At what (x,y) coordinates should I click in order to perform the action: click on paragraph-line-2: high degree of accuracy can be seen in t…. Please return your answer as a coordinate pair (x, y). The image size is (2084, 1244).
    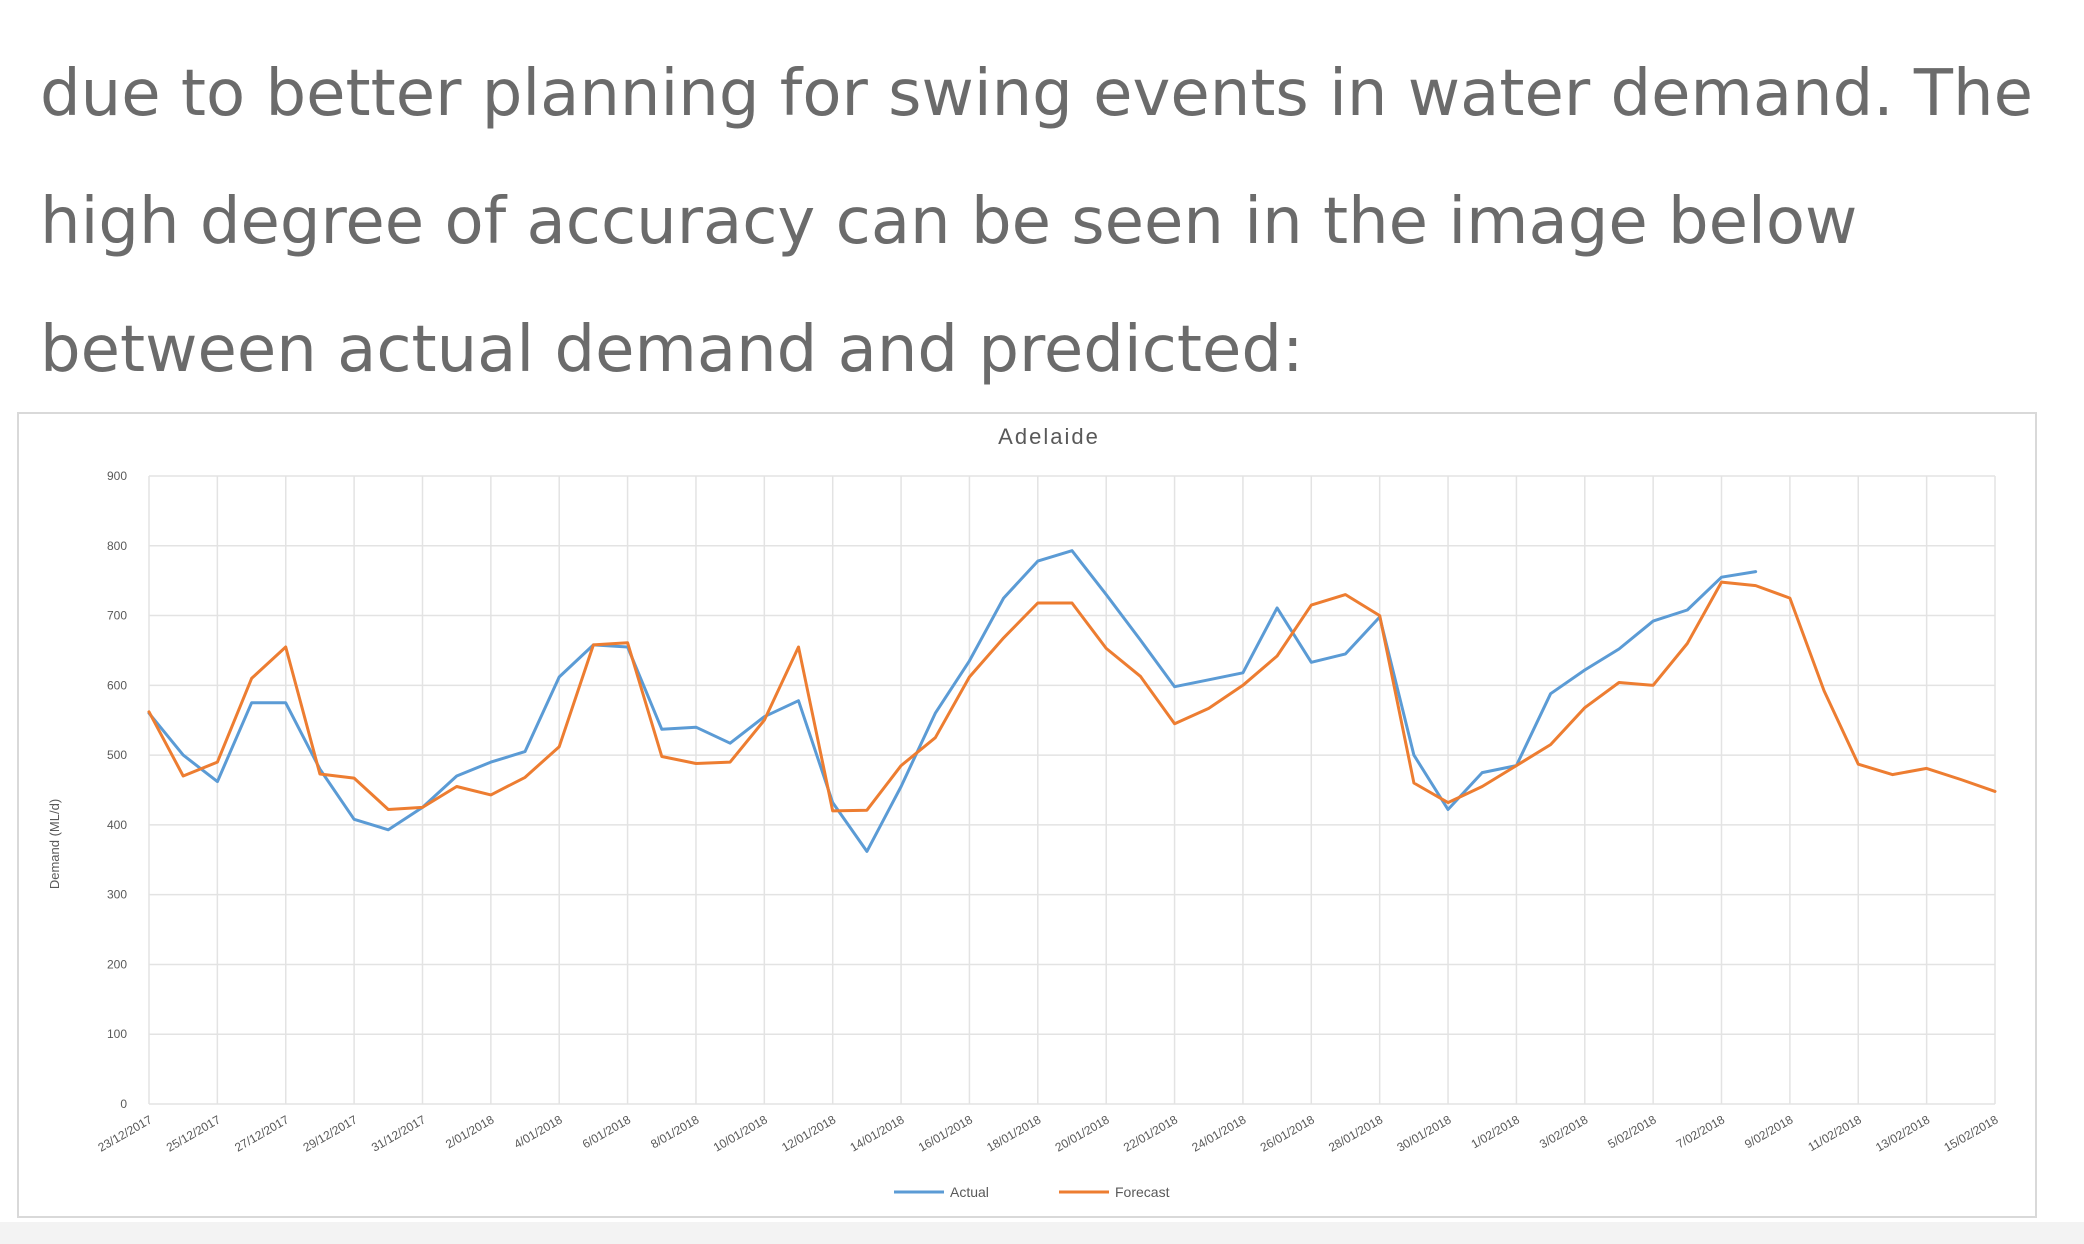
    Looking at the image, I should click on (949, 222).